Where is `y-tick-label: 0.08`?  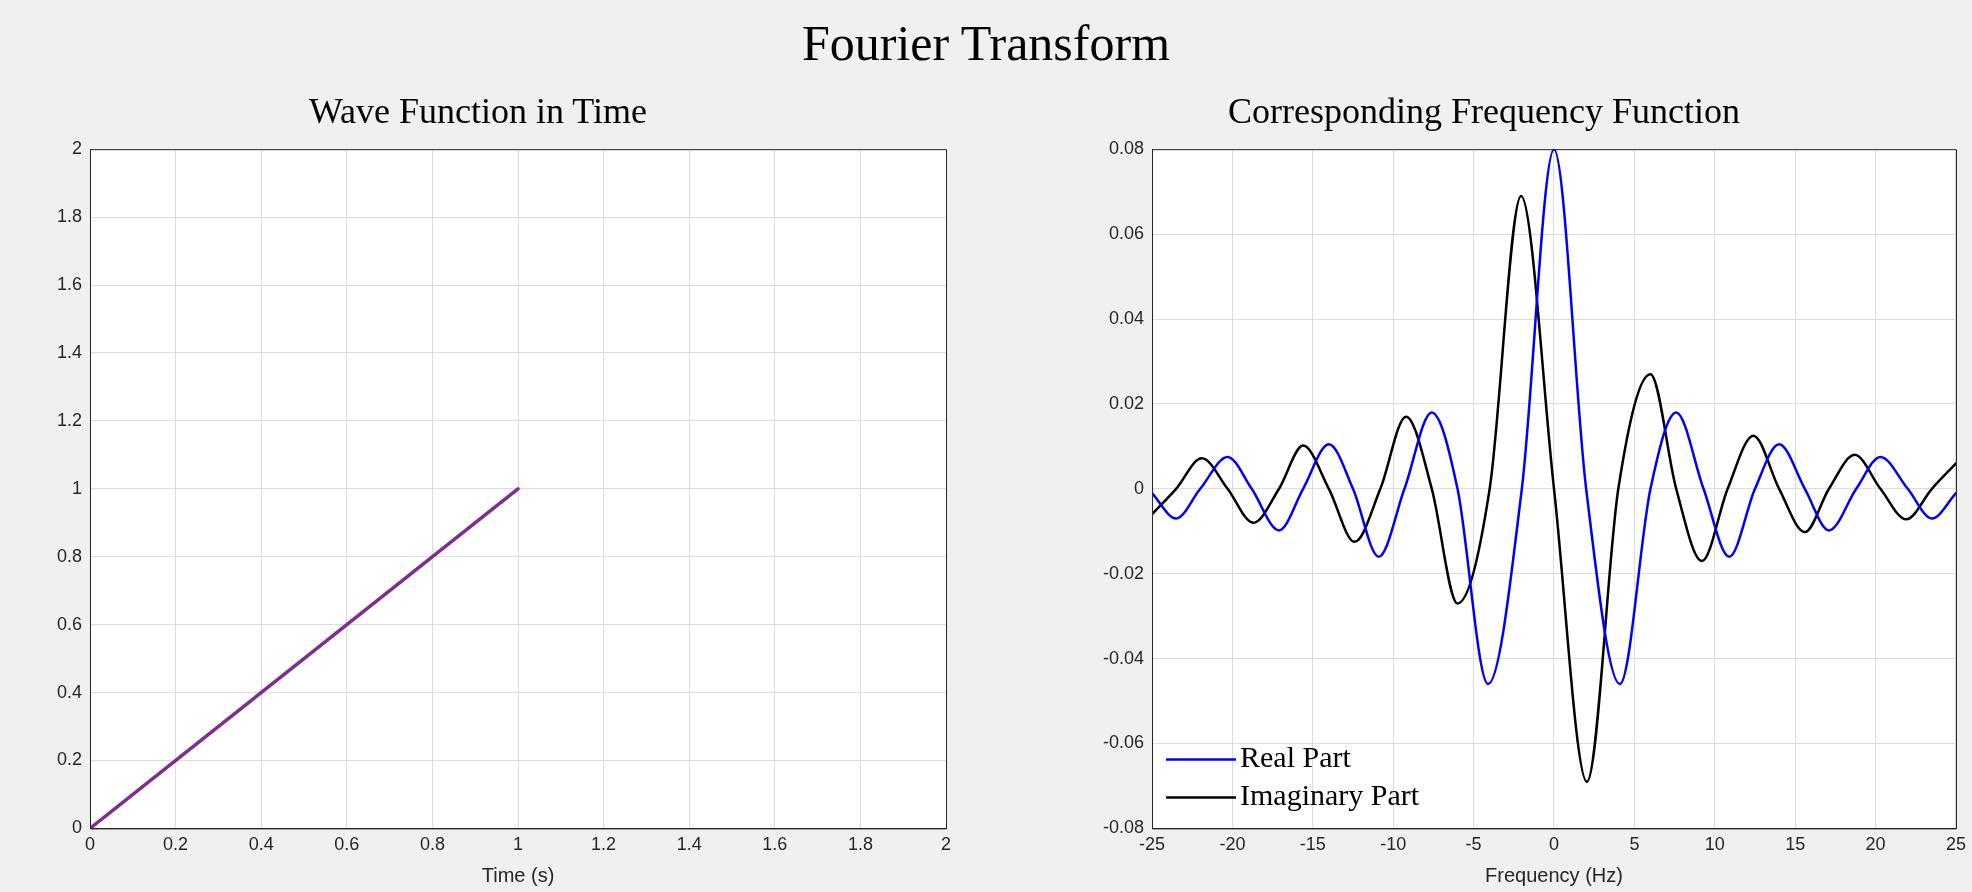
y-tick-label: 0.08 is located at coordinates (1126, 148).